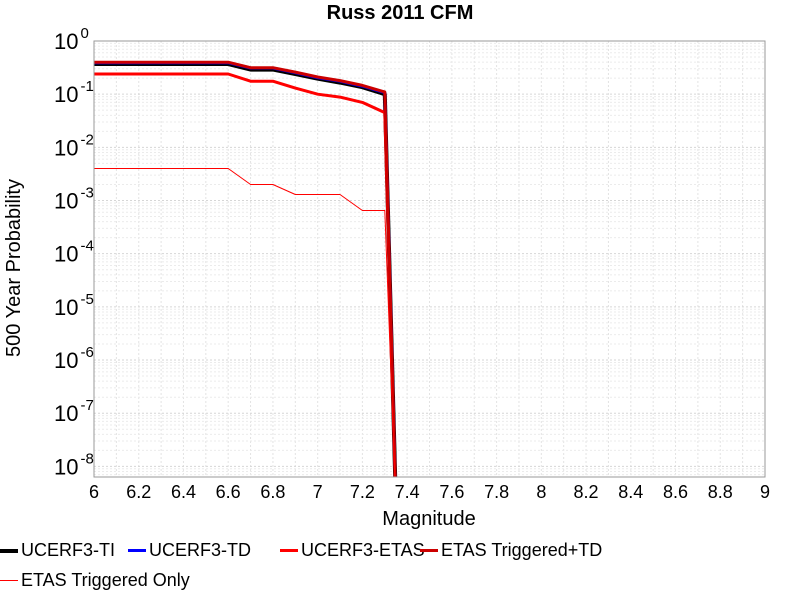 The image size is (800, 600). I want to click on y-tick-exponent: -3, so click(86, 193).